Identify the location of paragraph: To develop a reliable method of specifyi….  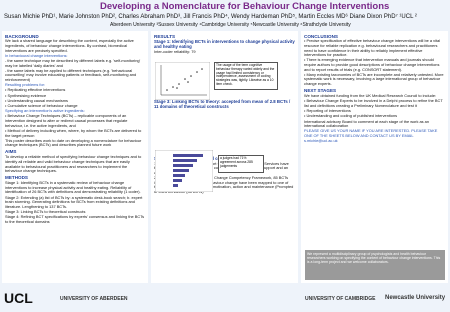
(73, 164).